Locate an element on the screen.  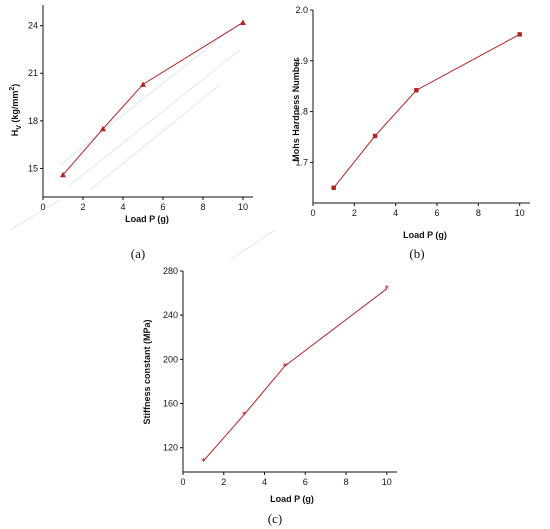
y-tick-label: 24 is located at coordinates (33, 26).